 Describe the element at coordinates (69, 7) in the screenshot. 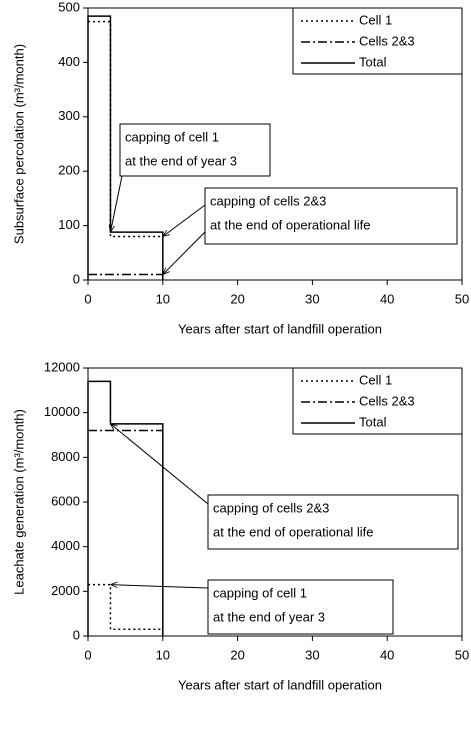

I see `y-tick-label: 500` at that location.